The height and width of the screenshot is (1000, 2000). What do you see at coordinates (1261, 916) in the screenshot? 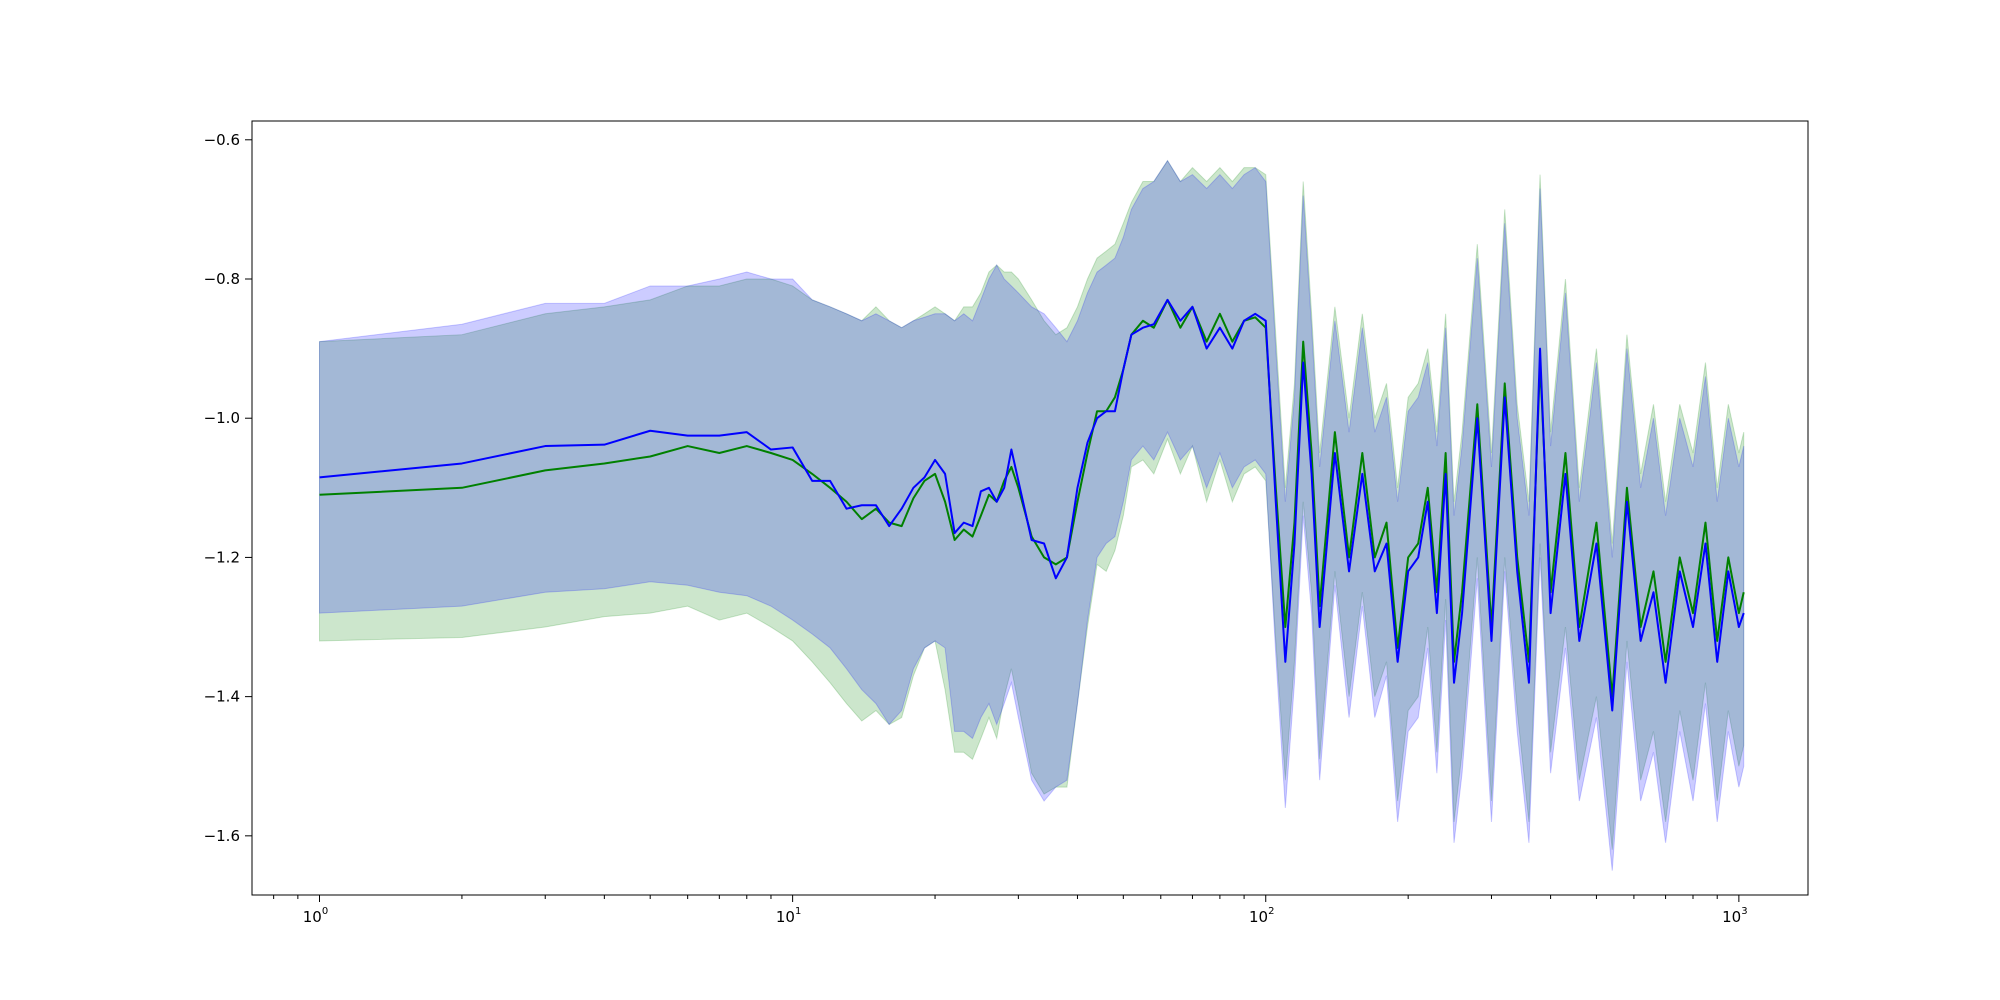
I see `x-tick-label: 10²` at bounding box center [1261, 916].